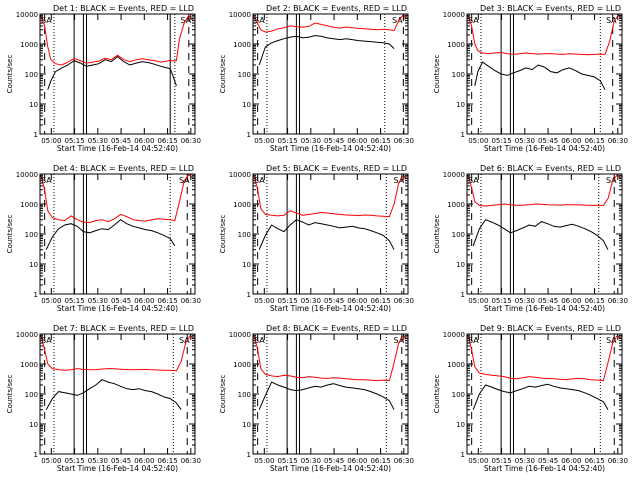 Image resolution: width=640 pixels, height=480 pixels. What do you see at coordinates (123, 168) in the screenshot?
I see `panel-title: Det 4: BLACK = Events, RED = LLD` at bounding box center [123, 168].